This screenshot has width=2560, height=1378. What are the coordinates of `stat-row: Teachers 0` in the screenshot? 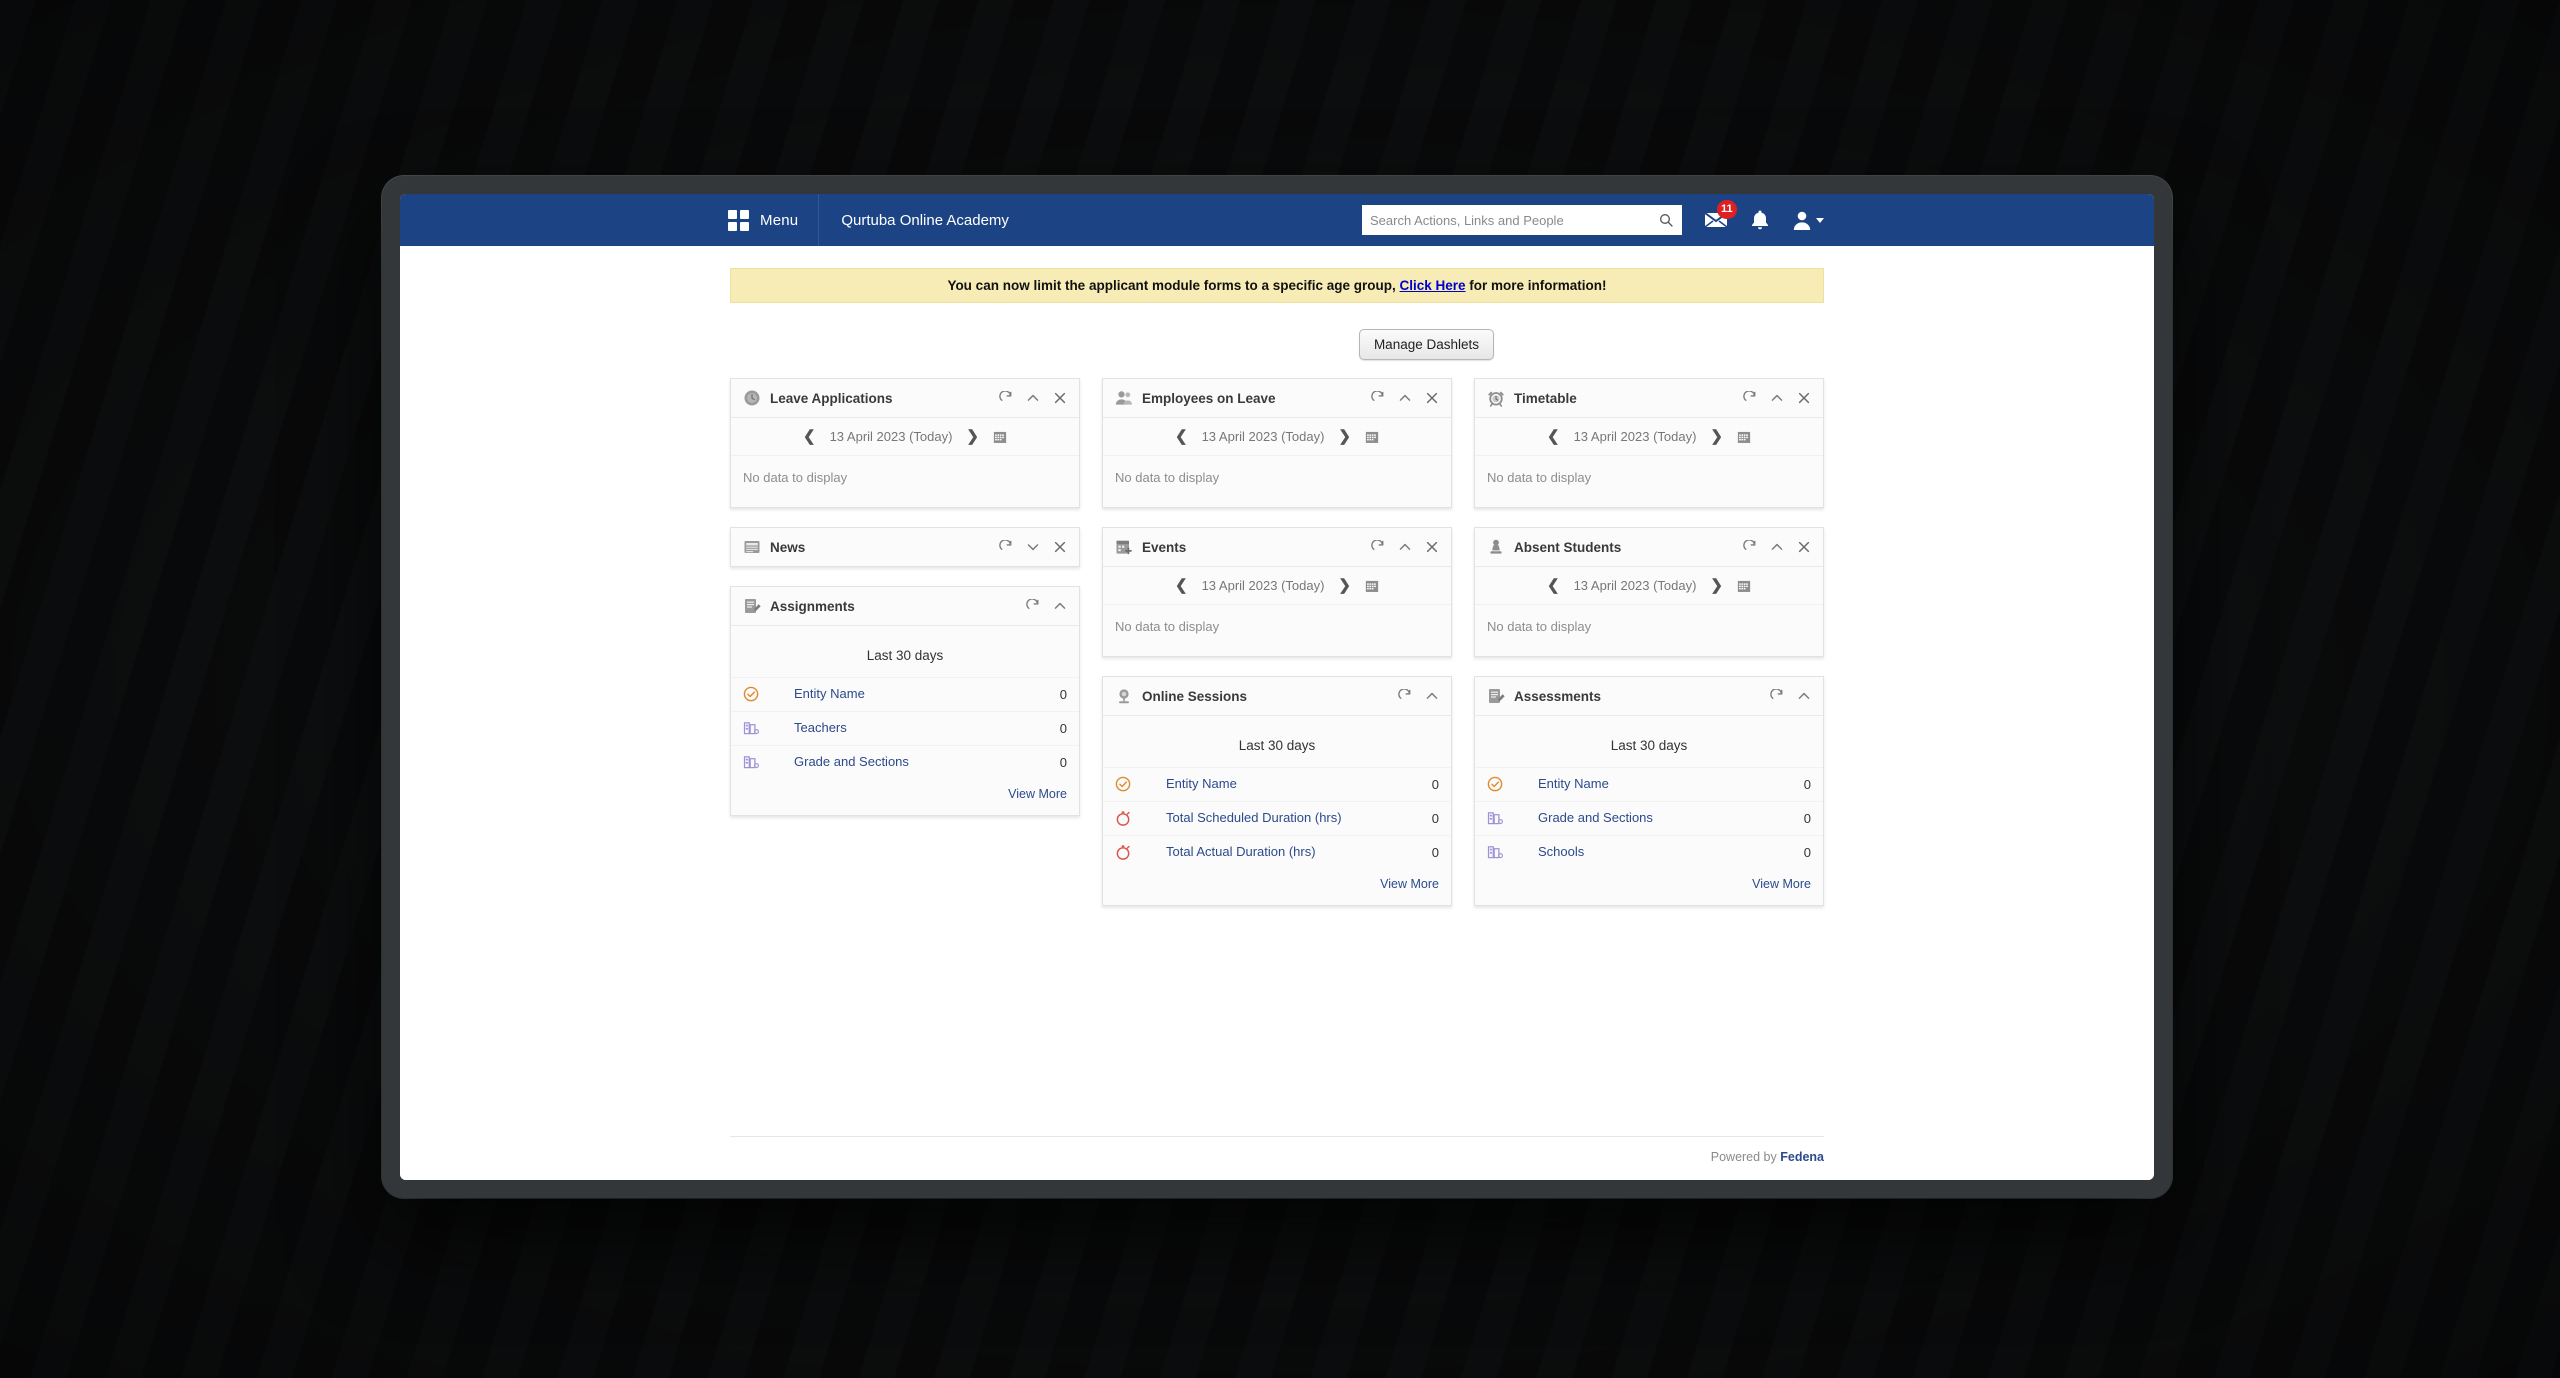 It's located at (905, 727).